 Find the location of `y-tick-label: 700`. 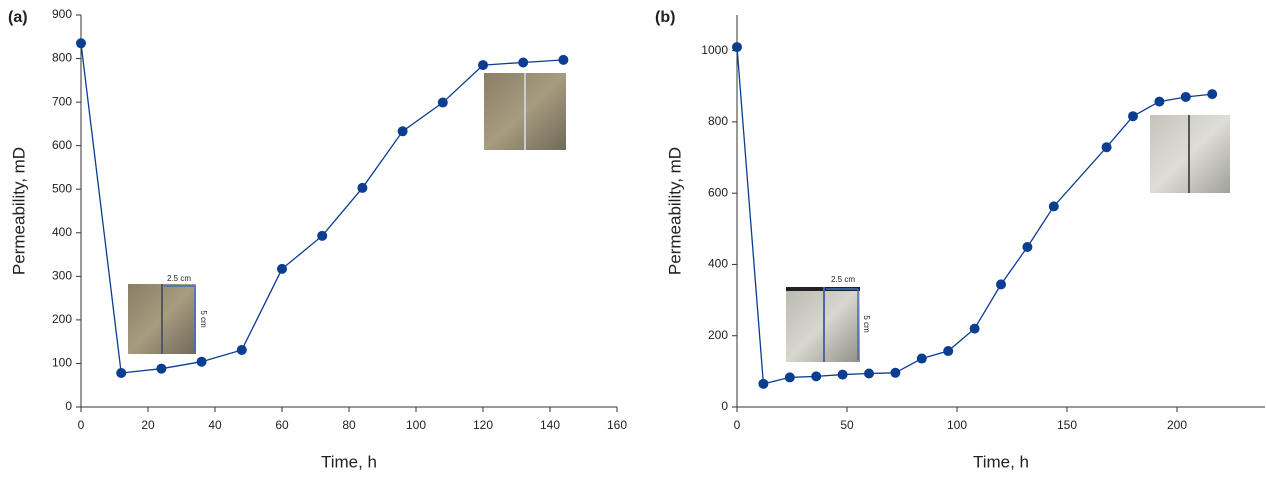

y-tick-label: 700 is located at coordinates (62, 101).